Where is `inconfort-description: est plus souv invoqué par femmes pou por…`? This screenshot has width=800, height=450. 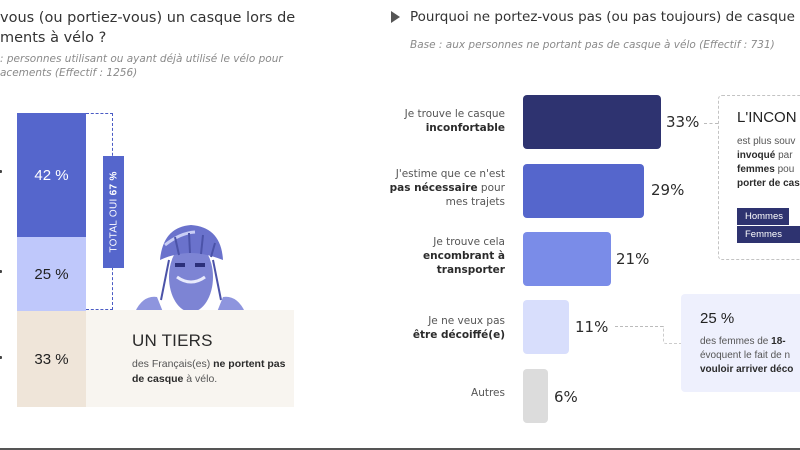 inconfort-description: est plus souv invoqué par femmes pou por… is located at coordinates (768, 163).